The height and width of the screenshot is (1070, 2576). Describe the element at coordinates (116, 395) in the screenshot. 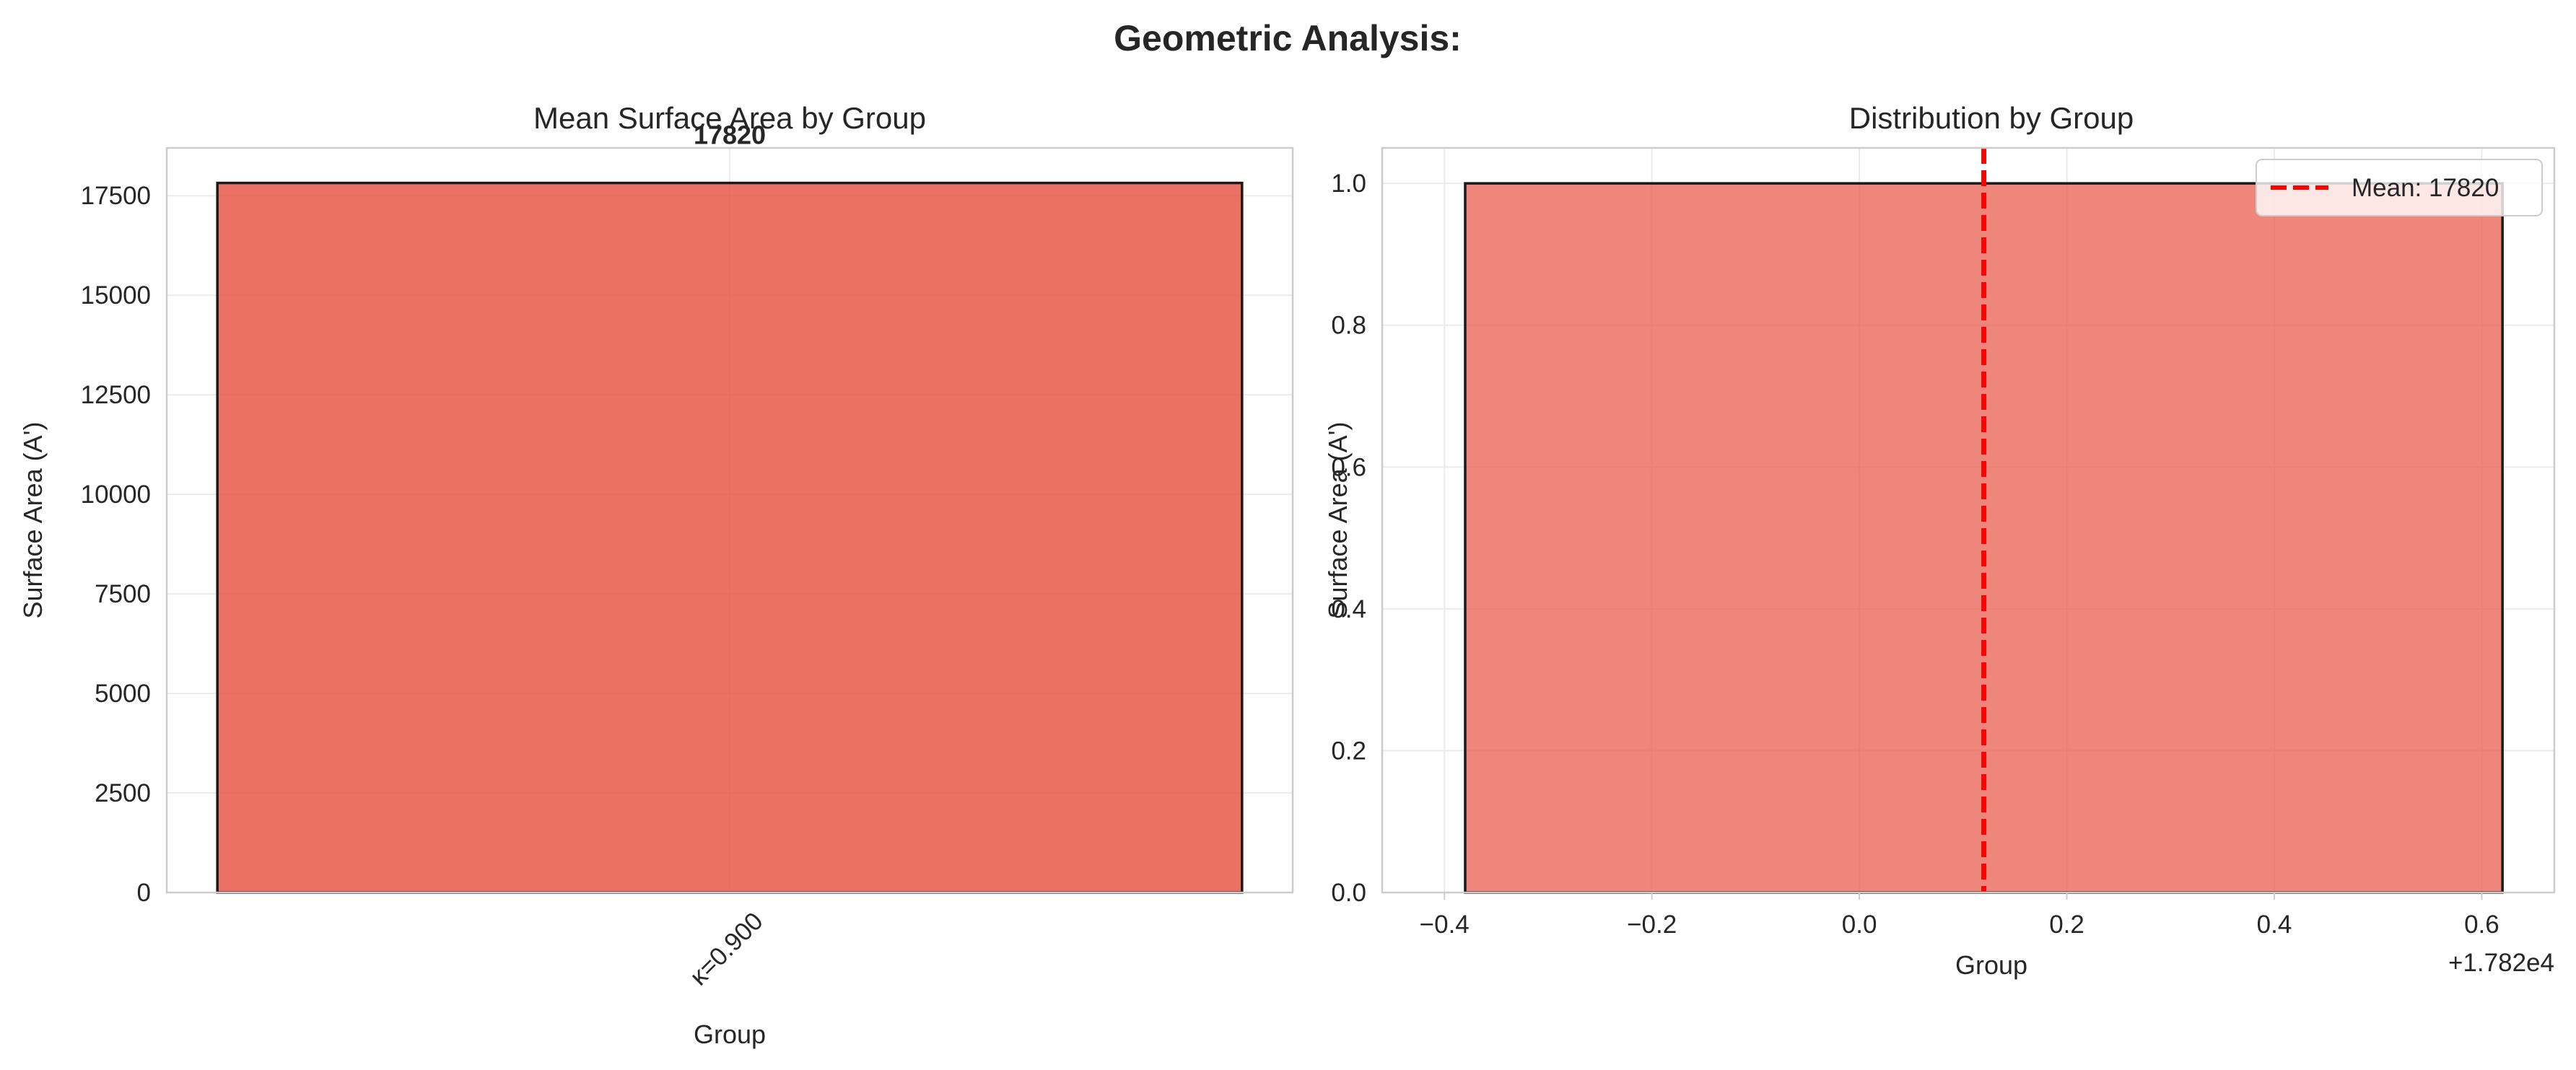

I see `bar-chart-y-tick-label: 12500` at that location.